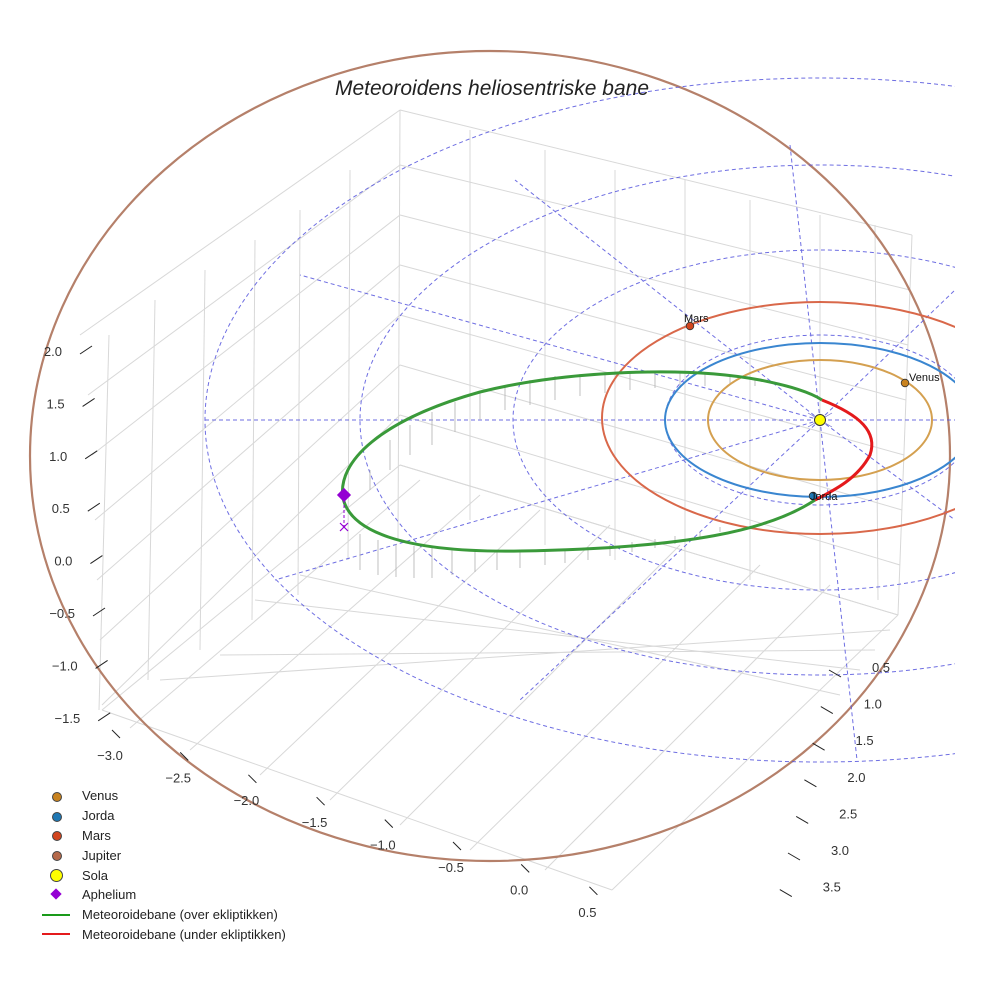 This screenshot has width=984, height=984. Describe the element at coordinates (184, 934) in the screenshot. I see `legend-label: Meteoroidebane (under ekliptikken)` at that location.